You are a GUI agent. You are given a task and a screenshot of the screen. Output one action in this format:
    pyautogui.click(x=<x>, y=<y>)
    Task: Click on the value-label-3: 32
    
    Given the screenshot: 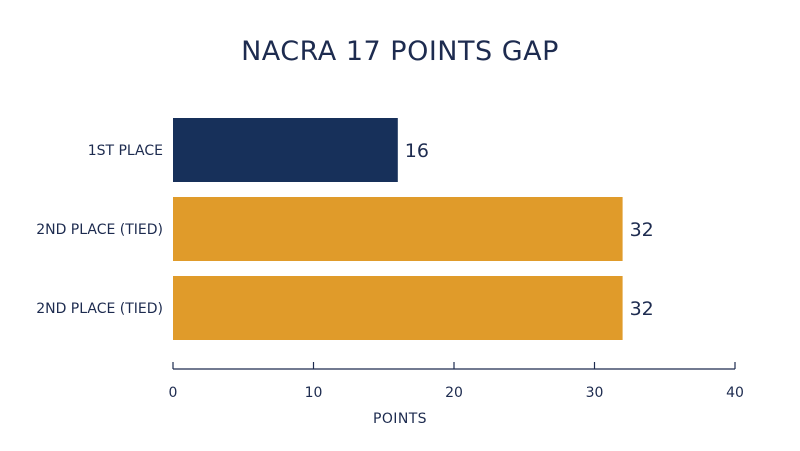 What is the action you would take?
    pyautogui.click(x=642, y=309)
    